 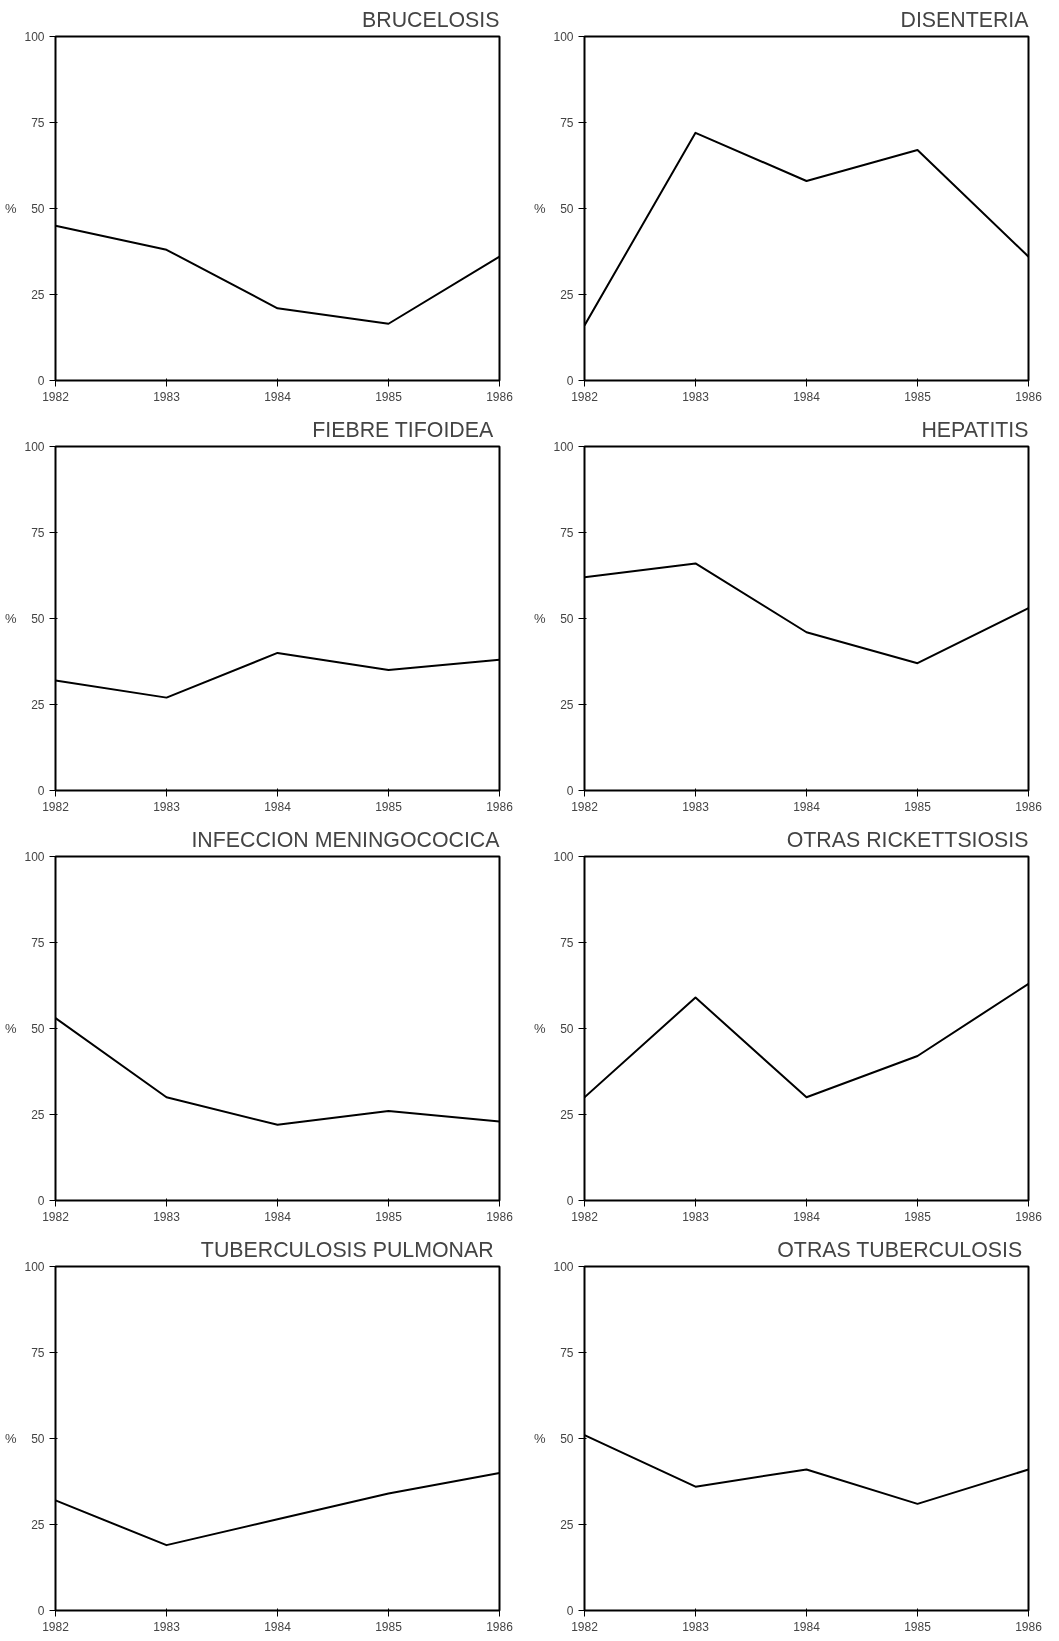 What do you see at coordinates (975, 429) in the screenshot?
I see `chart-title: HEPATITIS` at bounding box center [975, 429].